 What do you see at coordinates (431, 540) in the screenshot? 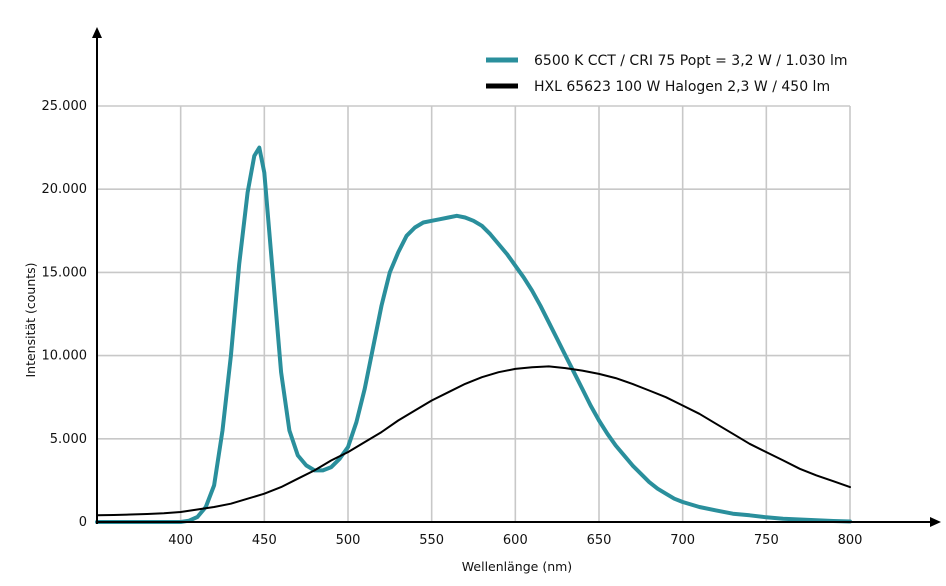
I see `x-tick-label-3: 550` at bounding box center [431, 540].